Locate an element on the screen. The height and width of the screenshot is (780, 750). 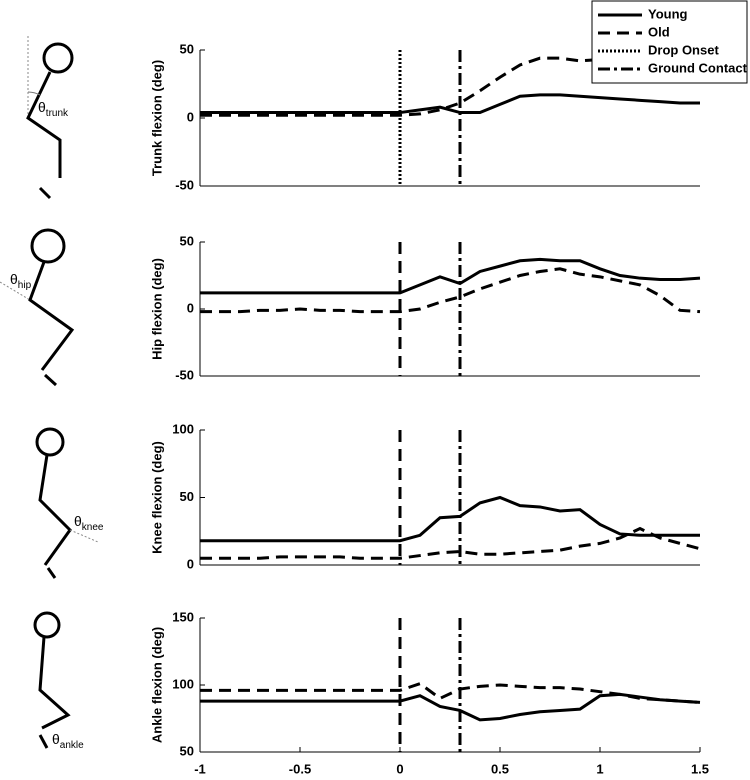
angle-subscript: hip is located at coordinates (25, 285).